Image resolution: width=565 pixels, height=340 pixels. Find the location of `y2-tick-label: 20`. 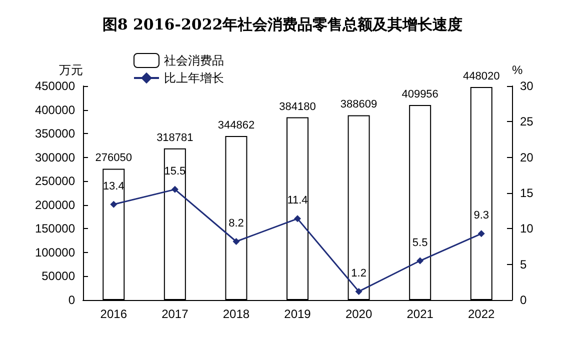

y2-tick-label: 20 is located at coordinates (527, 157).